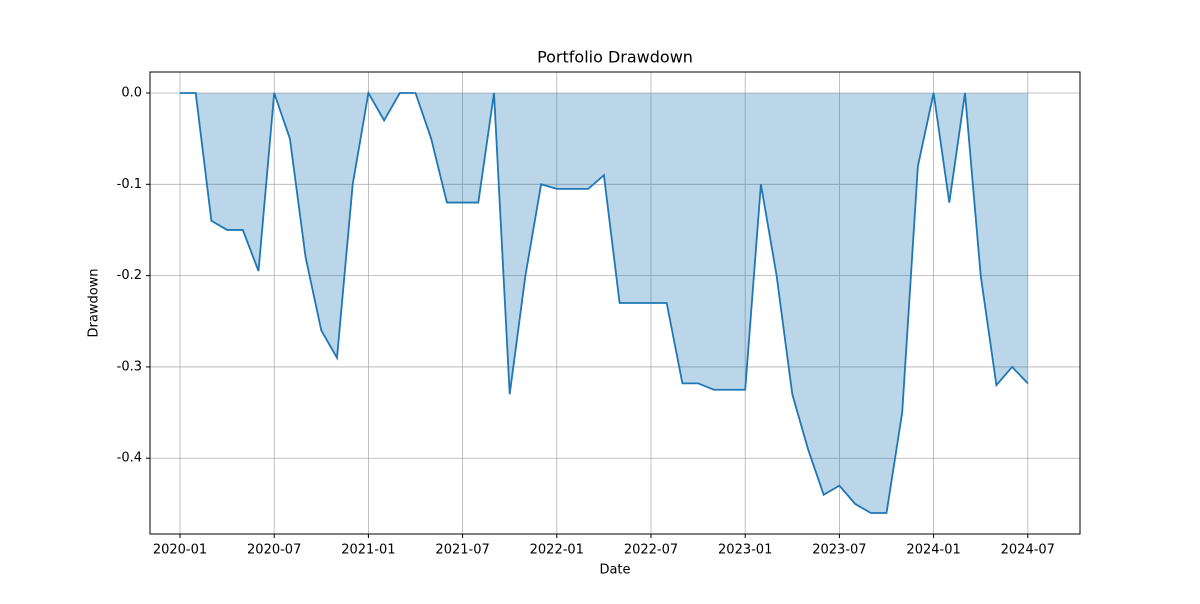 The height and width of the screenshot is (604, 1200). Describe the element at coordinates (557, 550) in the screenshot. I see `x-tick-label: 2022-01` at that location.